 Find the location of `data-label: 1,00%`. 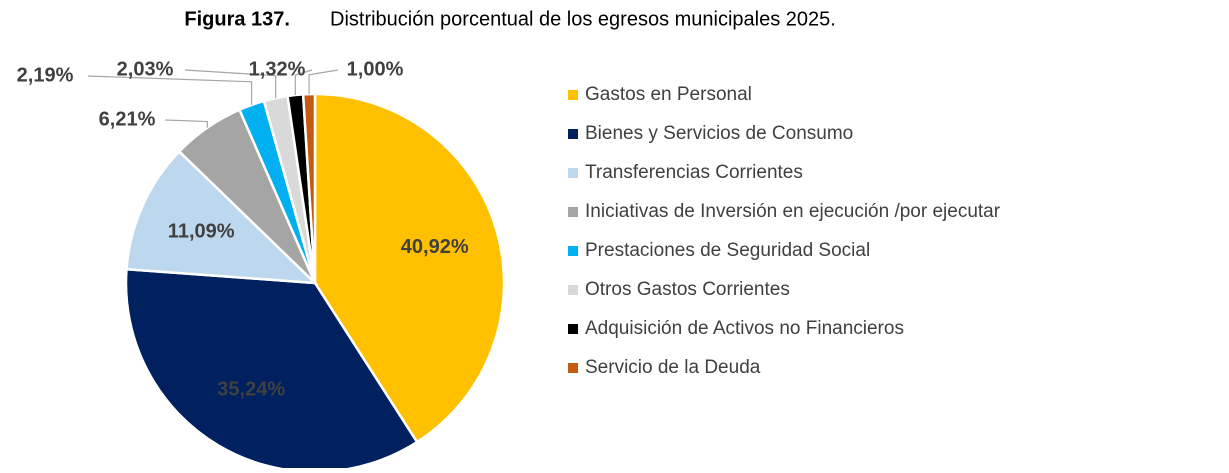

data-label: 1,00% is located at coordinates (375, 69).